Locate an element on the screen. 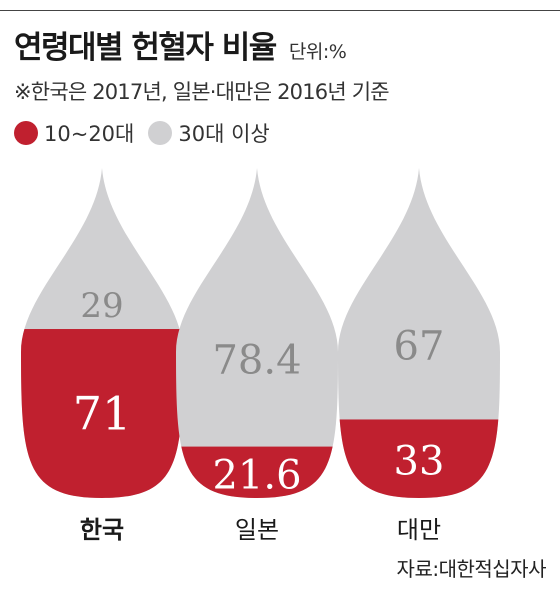  legend-label-old: 30대 이상 is located at coordinates (224, 134).